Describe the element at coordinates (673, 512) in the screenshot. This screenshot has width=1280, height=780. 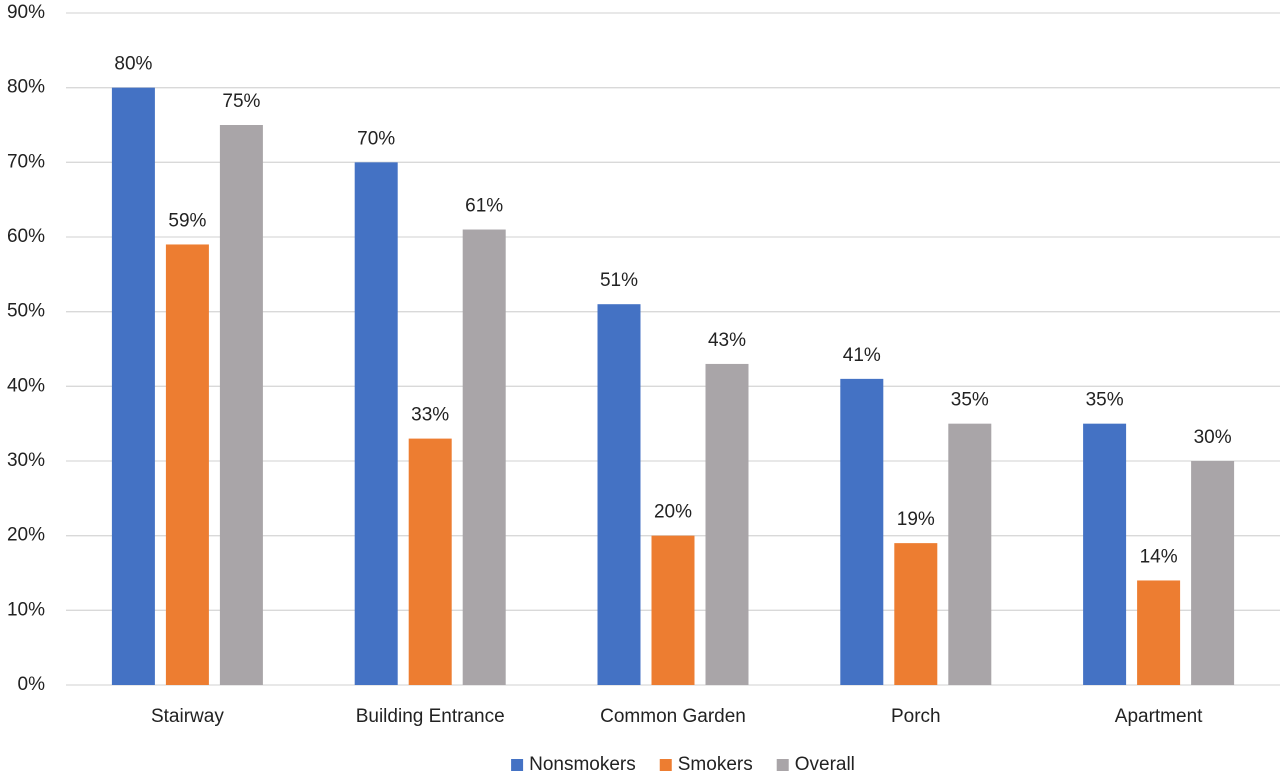
I see `value-label: 20%` at that location.